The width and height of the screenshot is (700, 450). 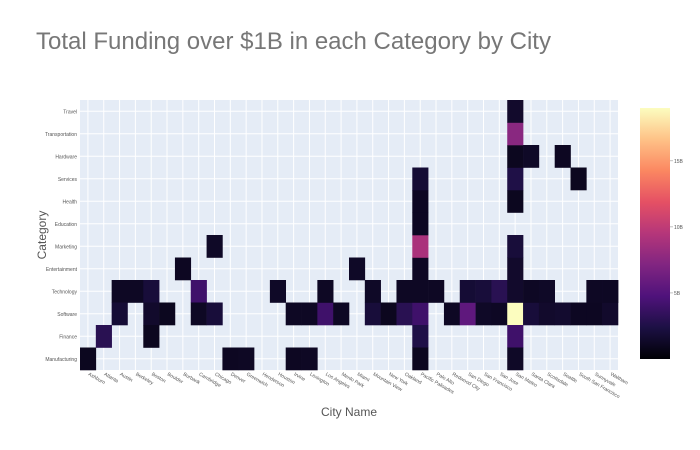 What do you see at coordinates (679, 162) in the screenshot?
I see `colorbar-tick-label: 15B` at bounding box center [679, 162].